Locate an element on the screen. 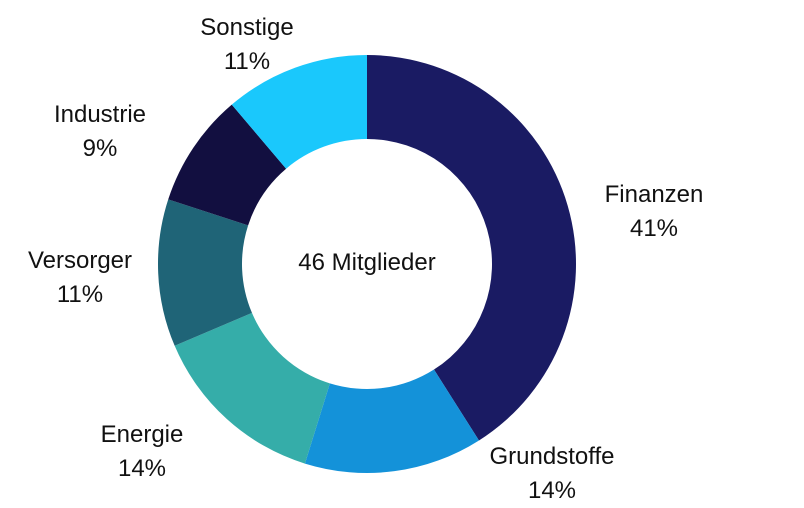  slice-grundstoffe is located at coordinates (391, 421).